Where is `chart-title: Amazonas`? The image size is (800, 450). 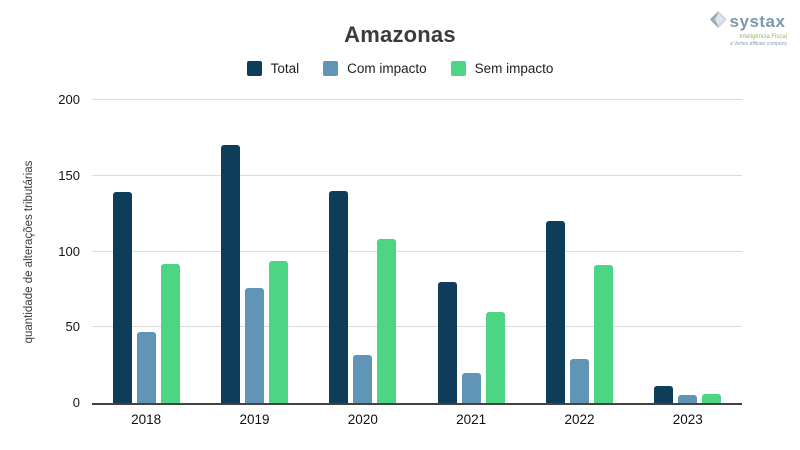
chart-title: Amazonas is located at coordinates (400, 34).